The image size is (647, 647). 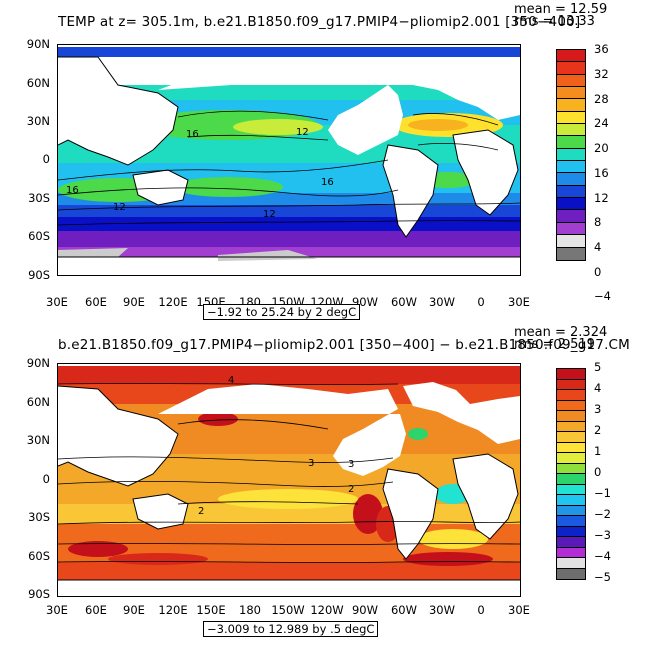 What do you see at coordinates (601, 98) in the screenshot?
I see `colorbar-label: 28` at bounding box center [601, 98].